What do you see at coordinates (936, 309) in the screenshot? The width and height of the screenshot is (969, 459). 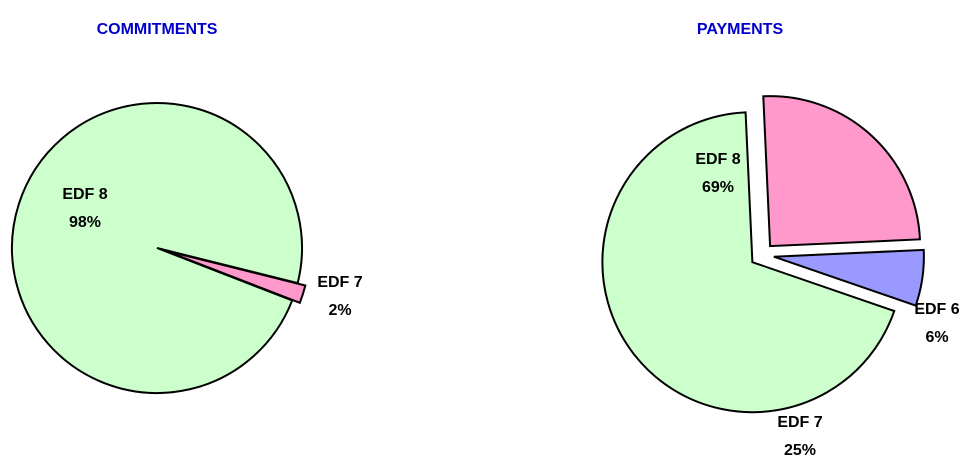 I see `slice-label: EDF 6` at bounding box center [936, 309].